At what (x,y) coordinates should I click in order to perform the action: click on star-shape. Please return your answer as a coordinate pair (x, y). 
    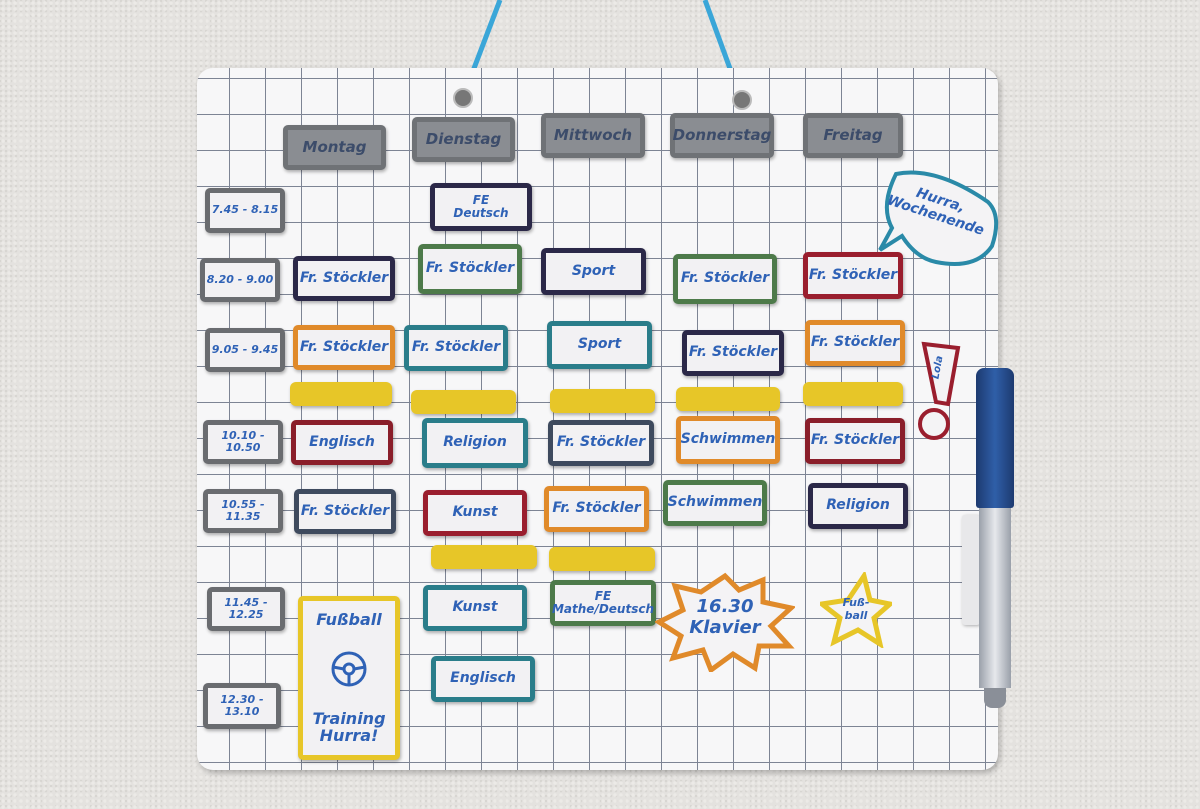
    Looking at the image, I should click on (855, 609).